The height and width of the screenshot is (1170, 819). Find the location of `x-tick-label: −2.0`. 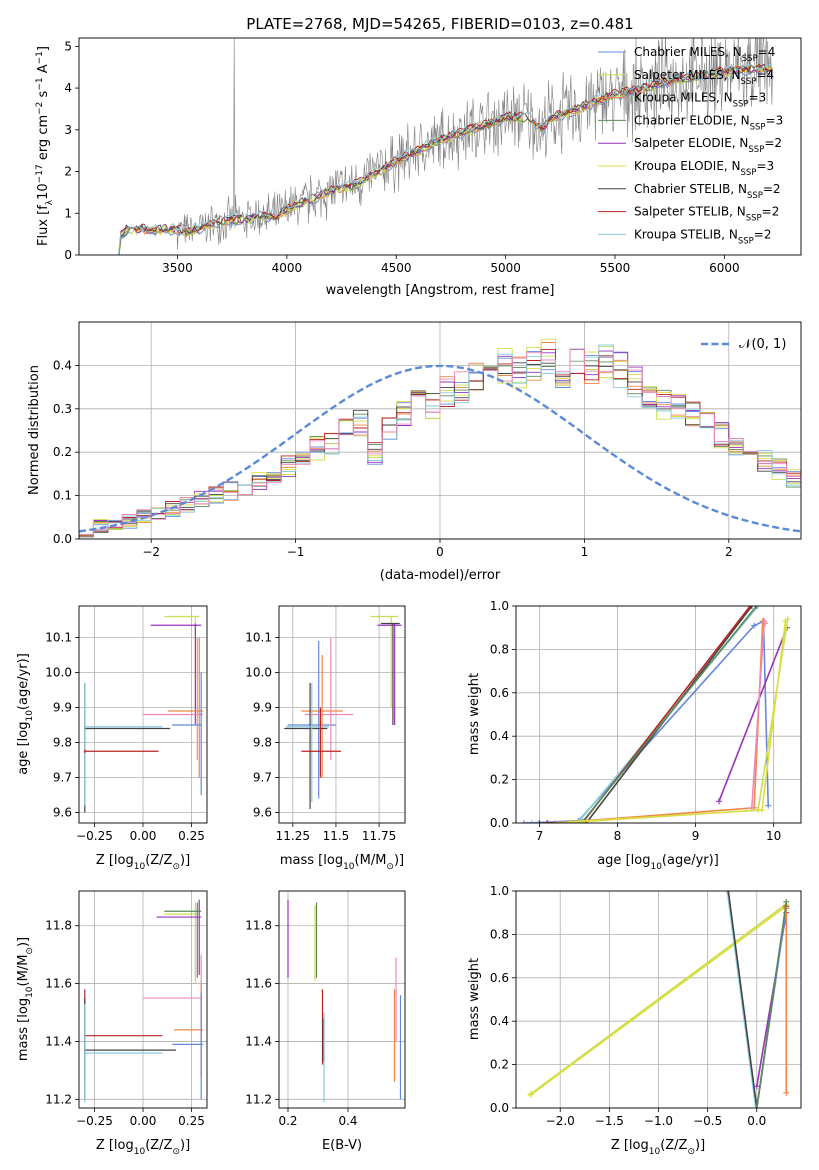

x-tick-label: −2.0 is located at coordinates (560, 1121).